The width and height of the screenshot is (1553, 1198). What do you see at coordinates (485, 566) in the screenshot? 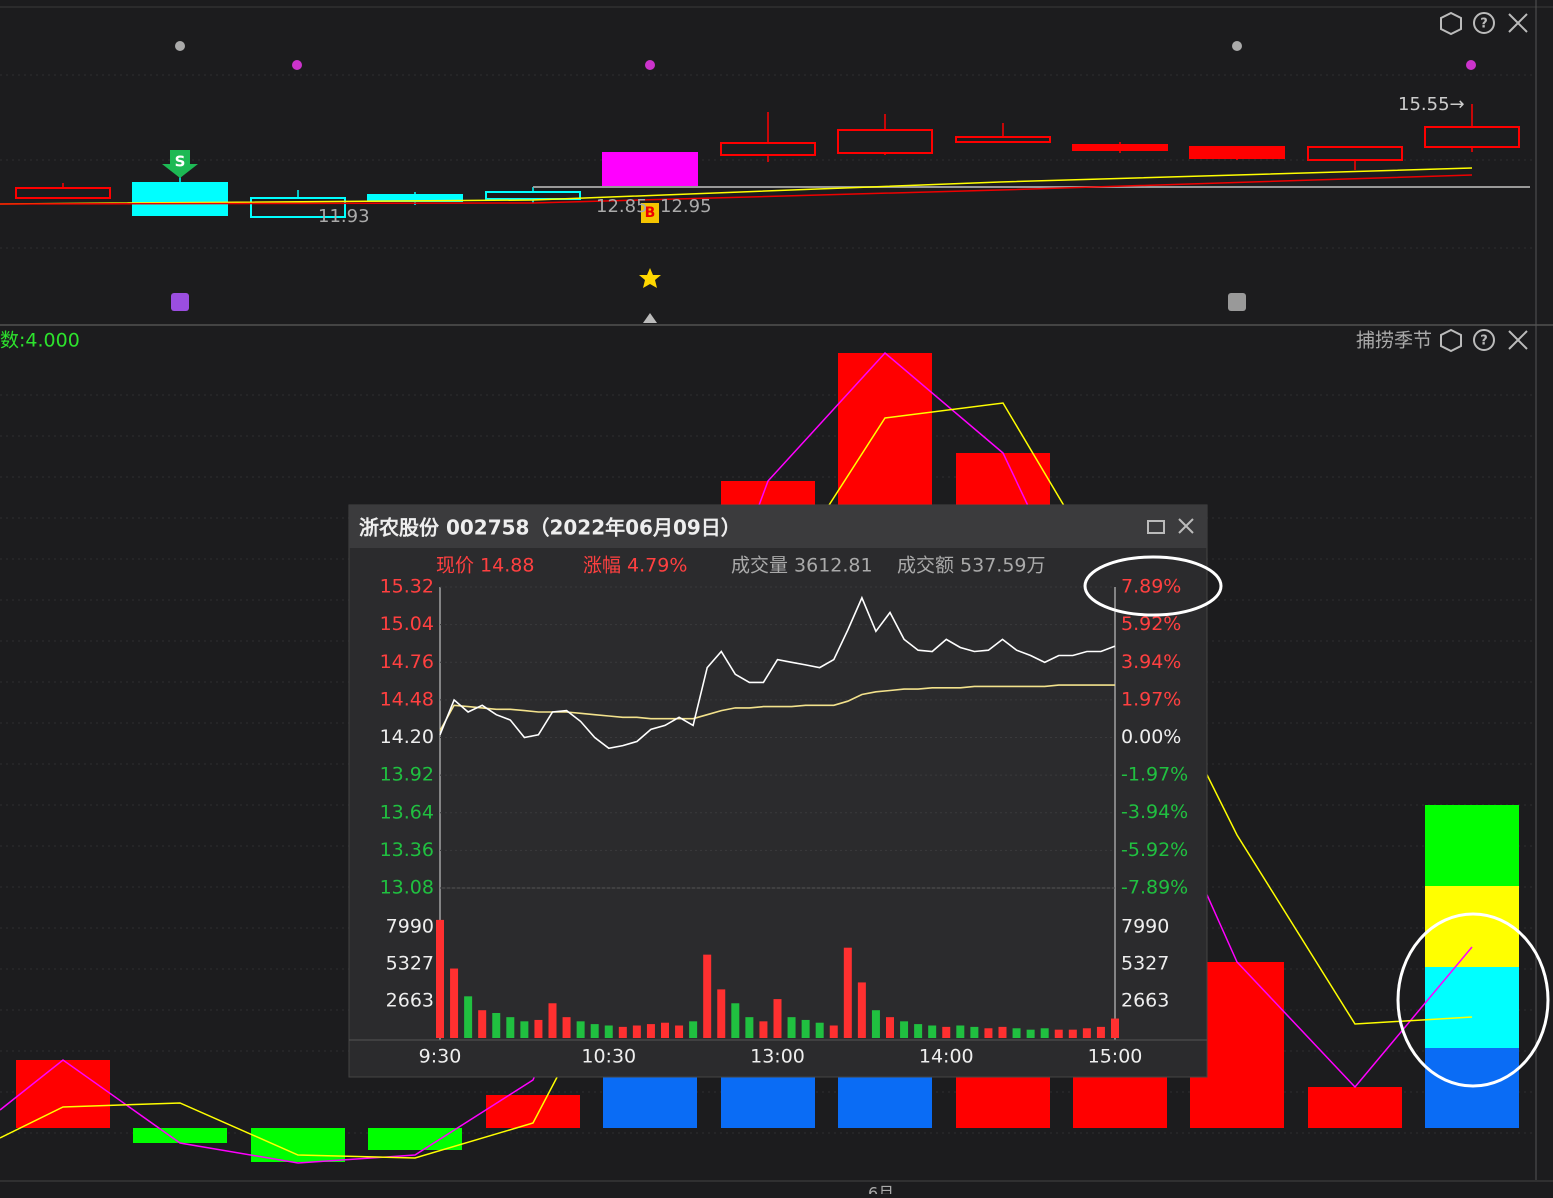
I see `quote-price: 现价 14.88` at bounding box center [485, 566].